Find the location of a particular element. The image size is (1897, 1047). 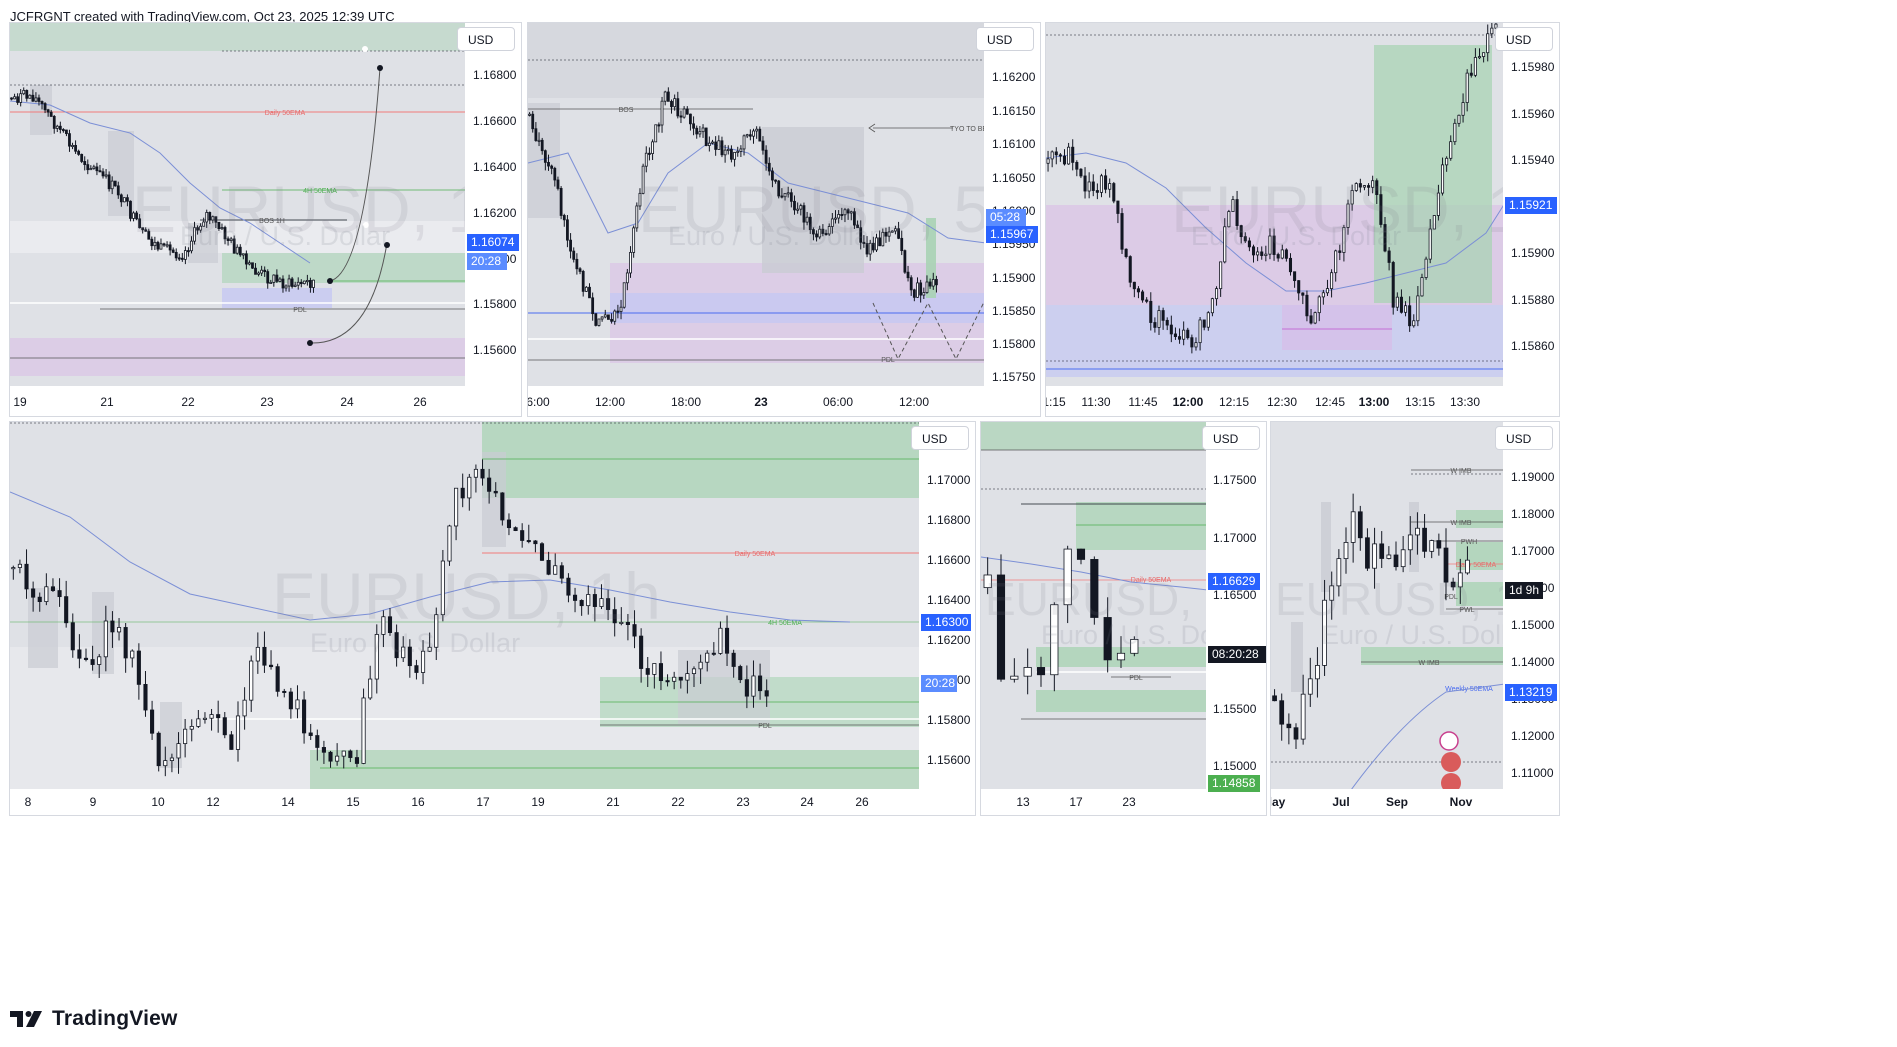

time-tick-label: 11:45 is located at coordinates (1142, 402).